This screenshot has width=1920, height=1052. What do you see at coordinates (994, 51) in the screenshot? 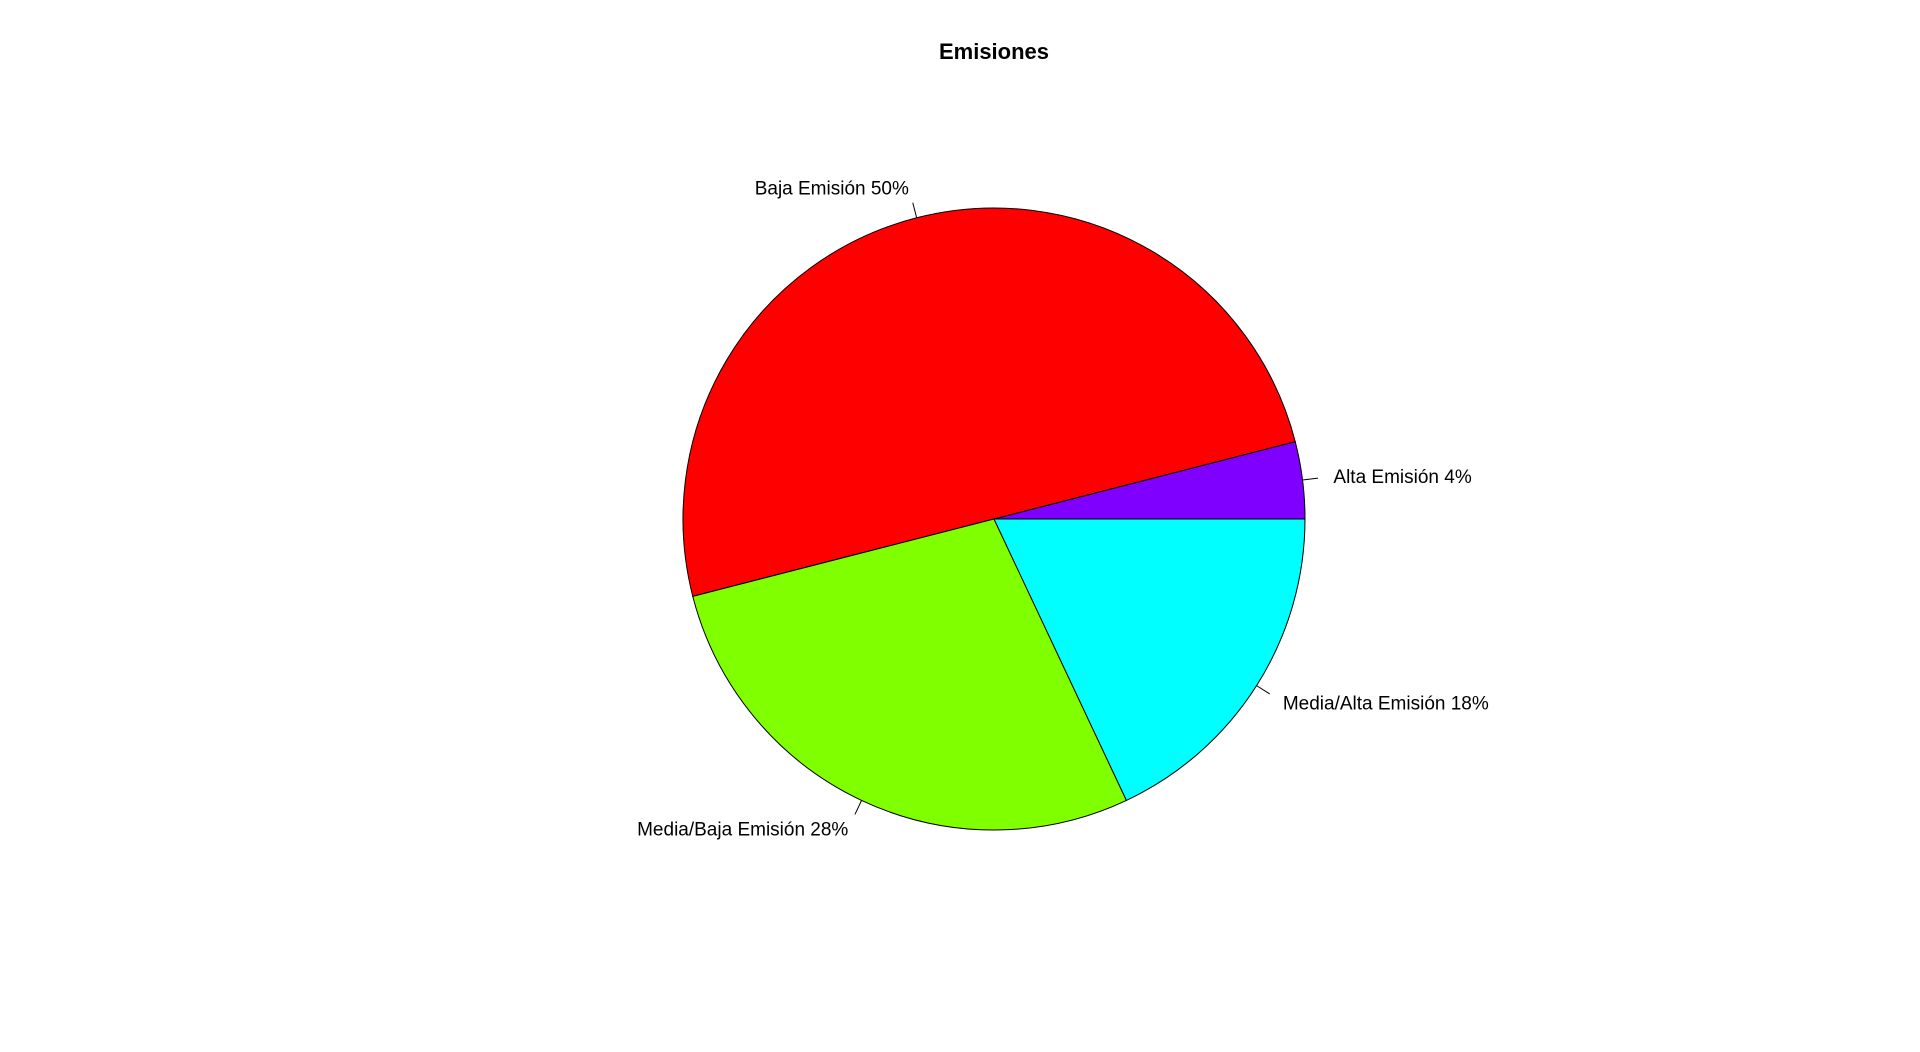
I see `chart-title: Emisiones` at bounding box center [994, 51].